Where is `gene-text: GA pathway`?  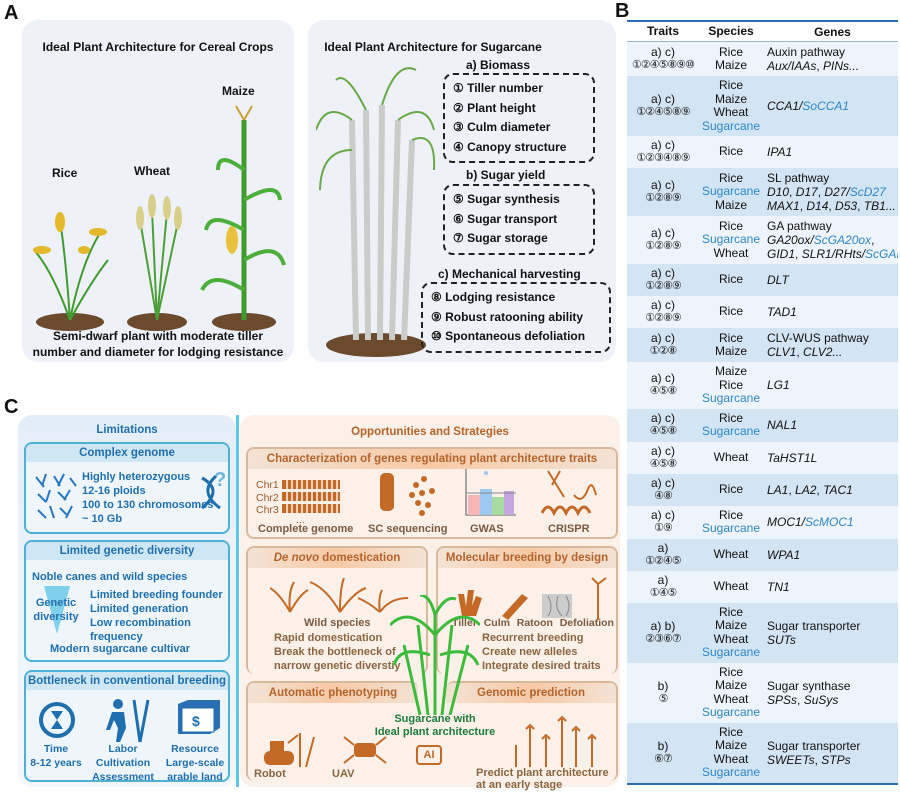
gene-text: GA pathway is located at coordinates (799, 226).